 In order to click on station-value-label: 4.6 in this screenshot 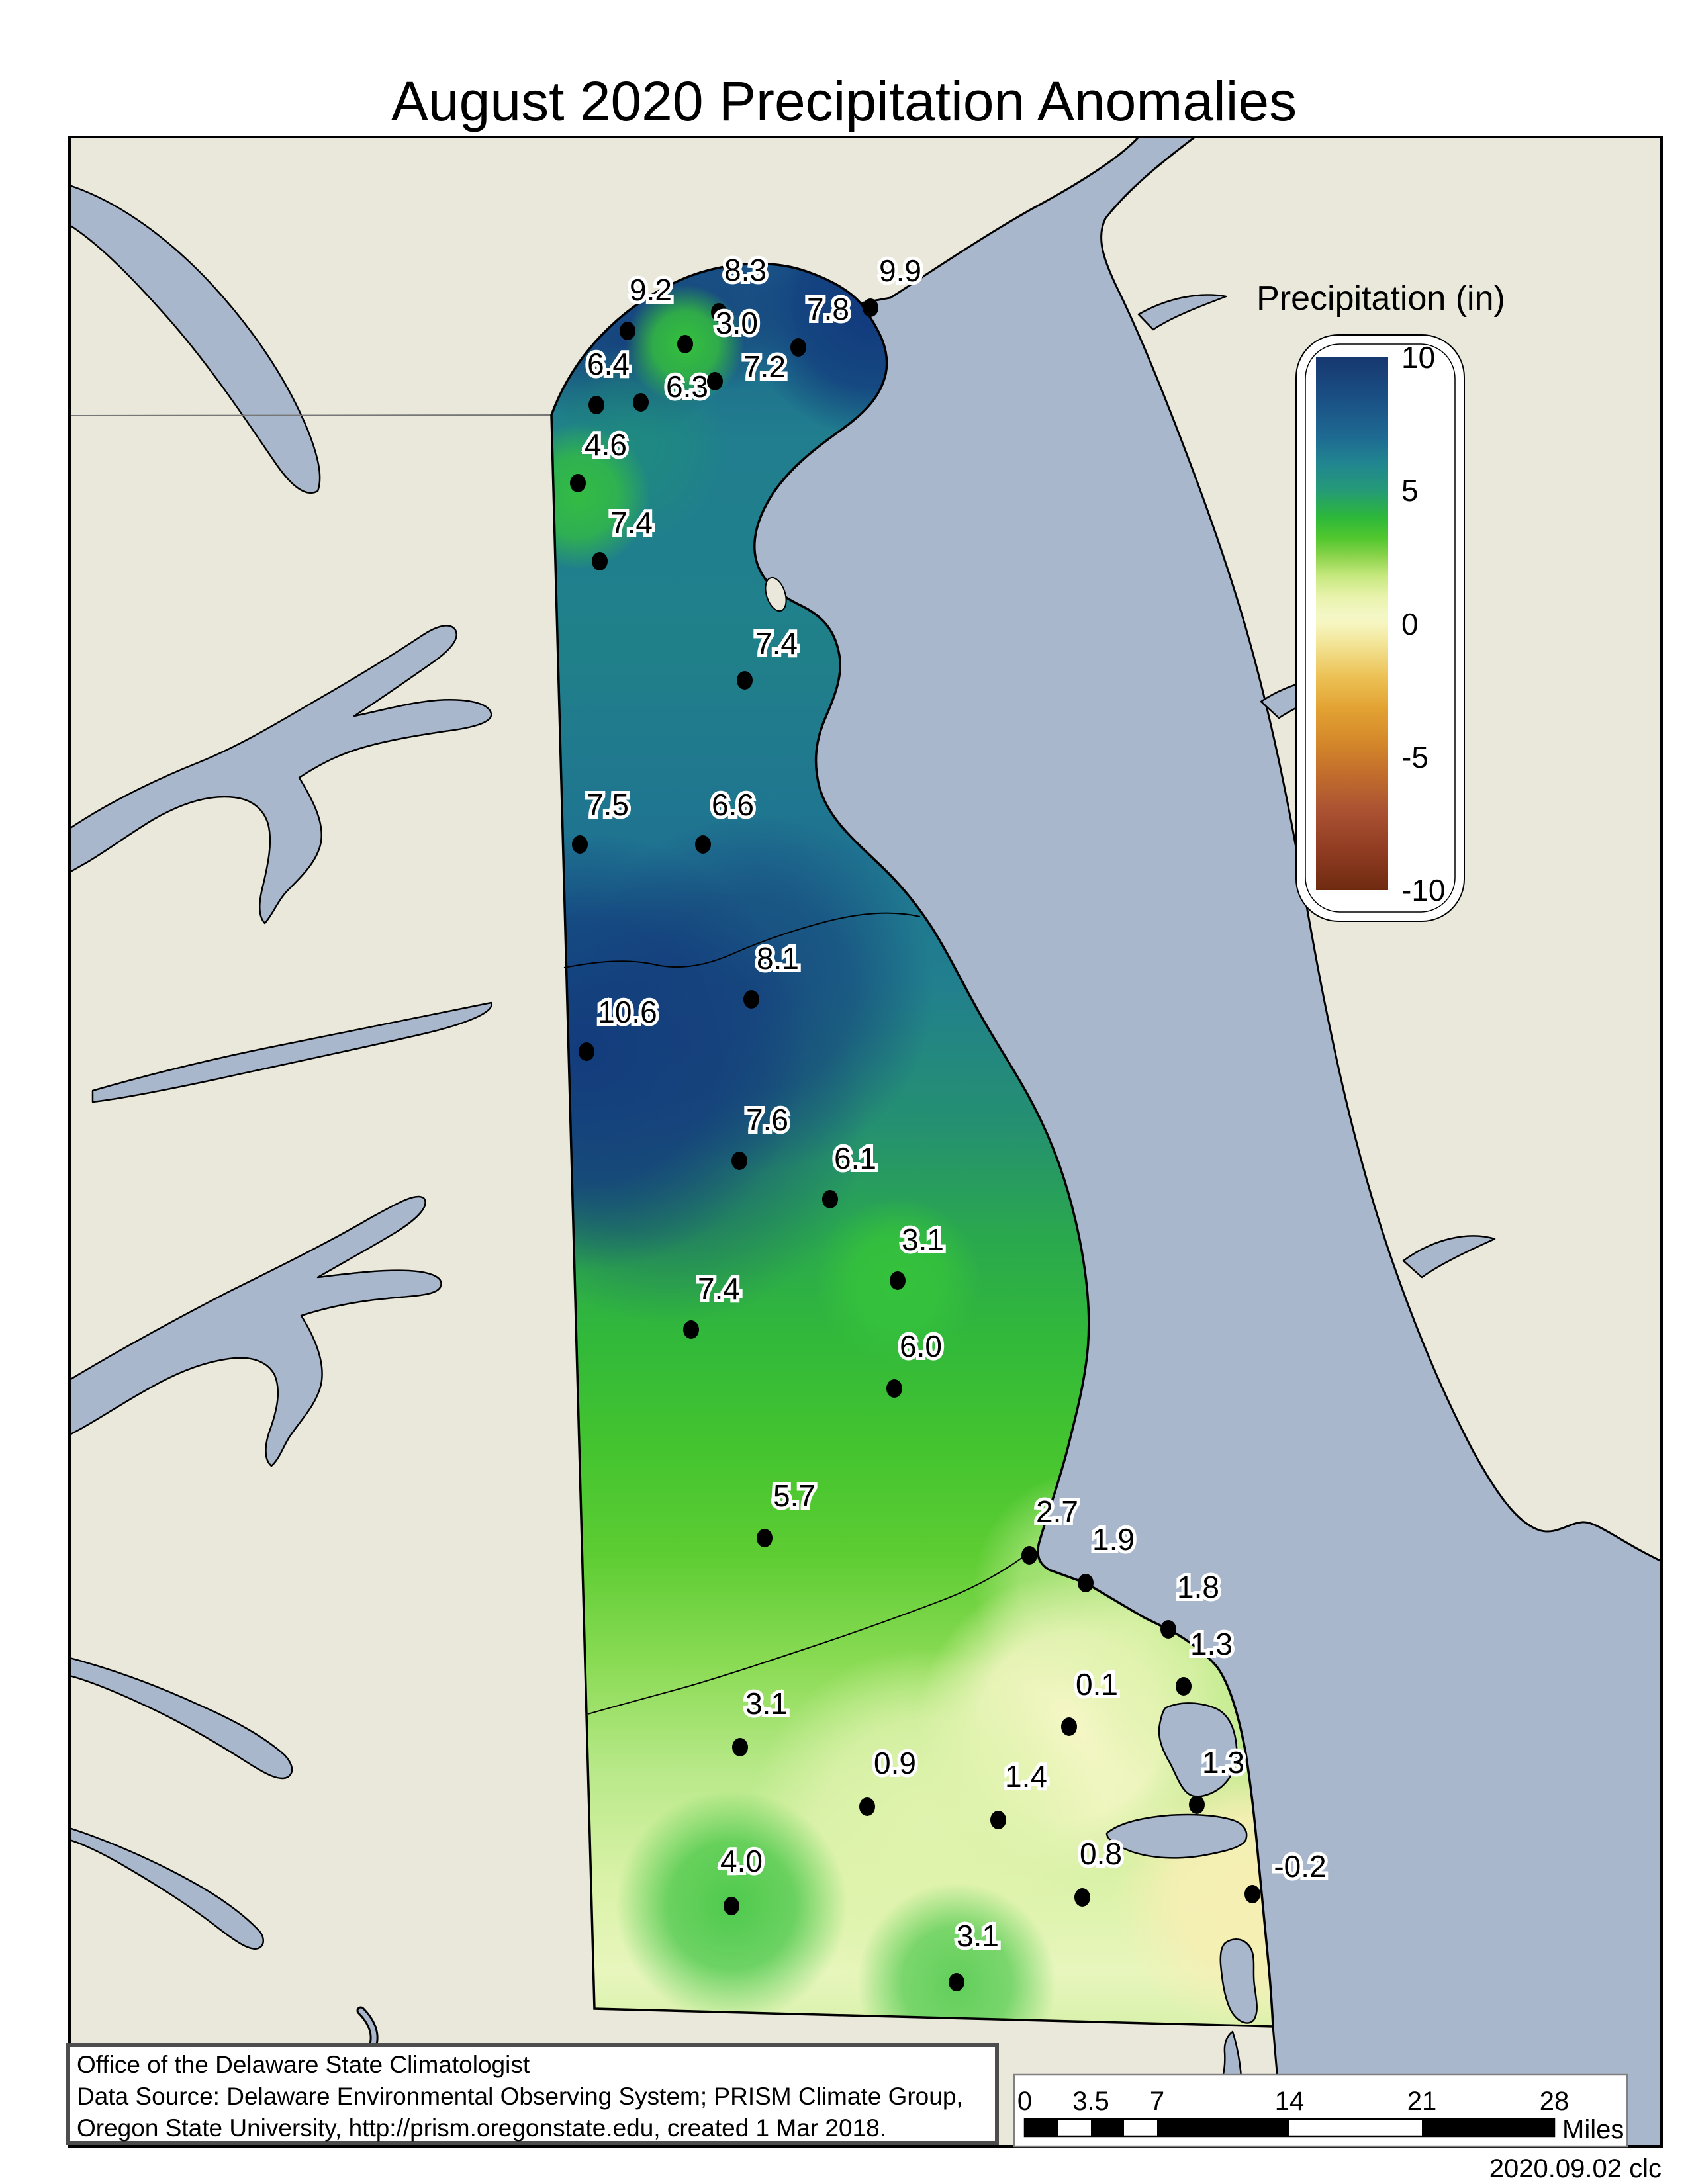, I will do `click(606, 445)`.